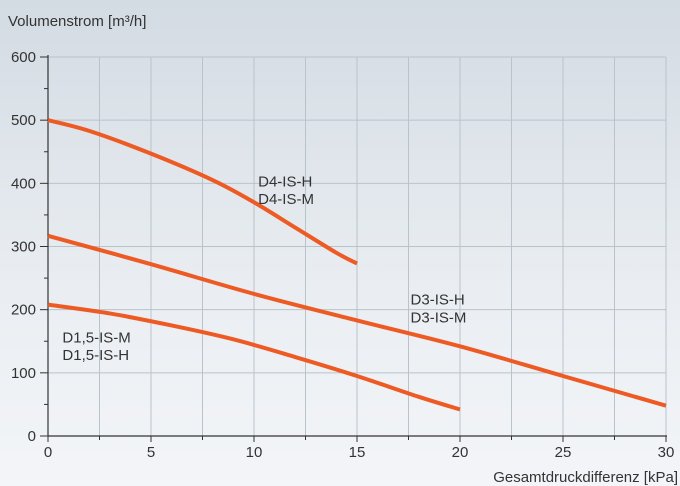  What do you see at coordinates (77, 21) in the screenshot?
I see `y-axis-title: Volumenstrom [m³/h]` at bounding box center [77, 21].